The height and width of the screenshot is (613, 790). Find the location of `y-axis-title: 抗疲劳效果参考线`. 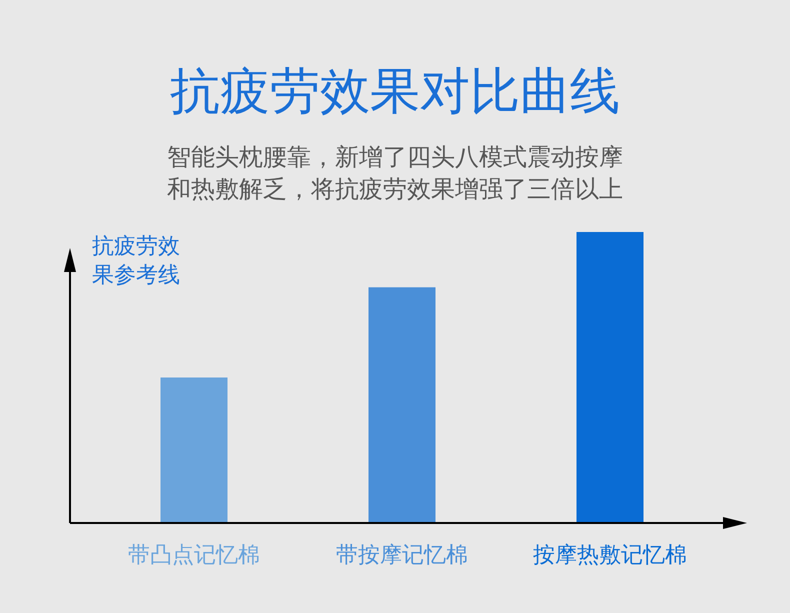

y-axis-title: 抗疲劳效果参考线 is located at coordinates (136, 261).